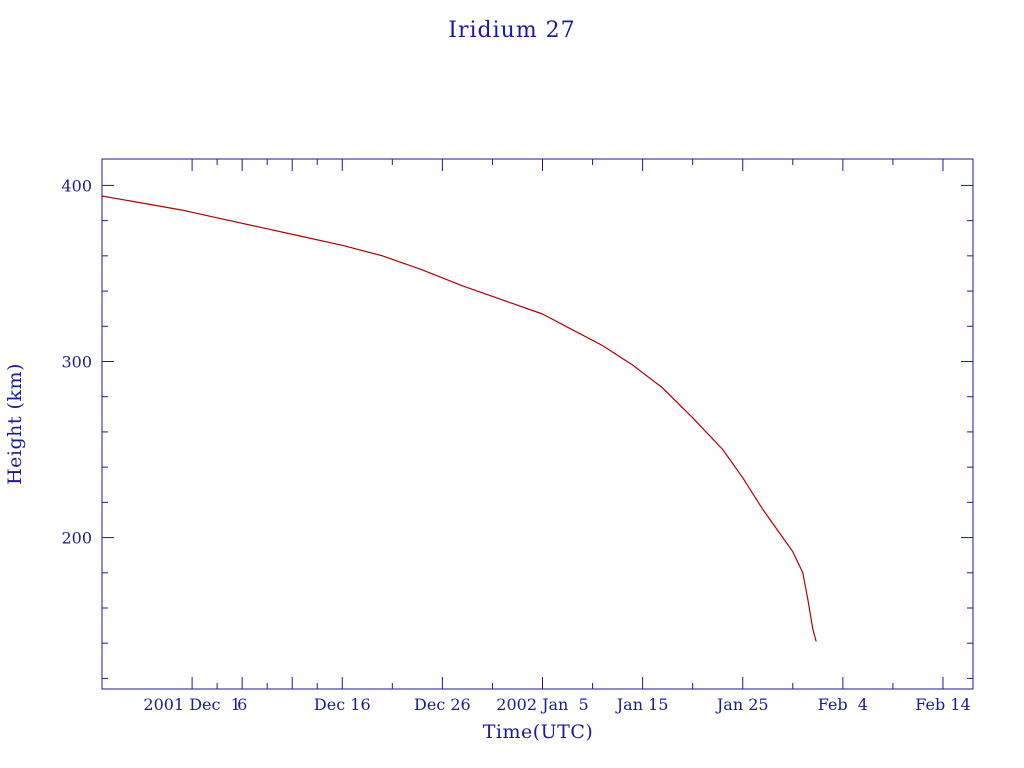  What do you see at coordinates (76, 185) in the screenshot?
I see `y-tick-label: 400` at bounding box center [76, 185].